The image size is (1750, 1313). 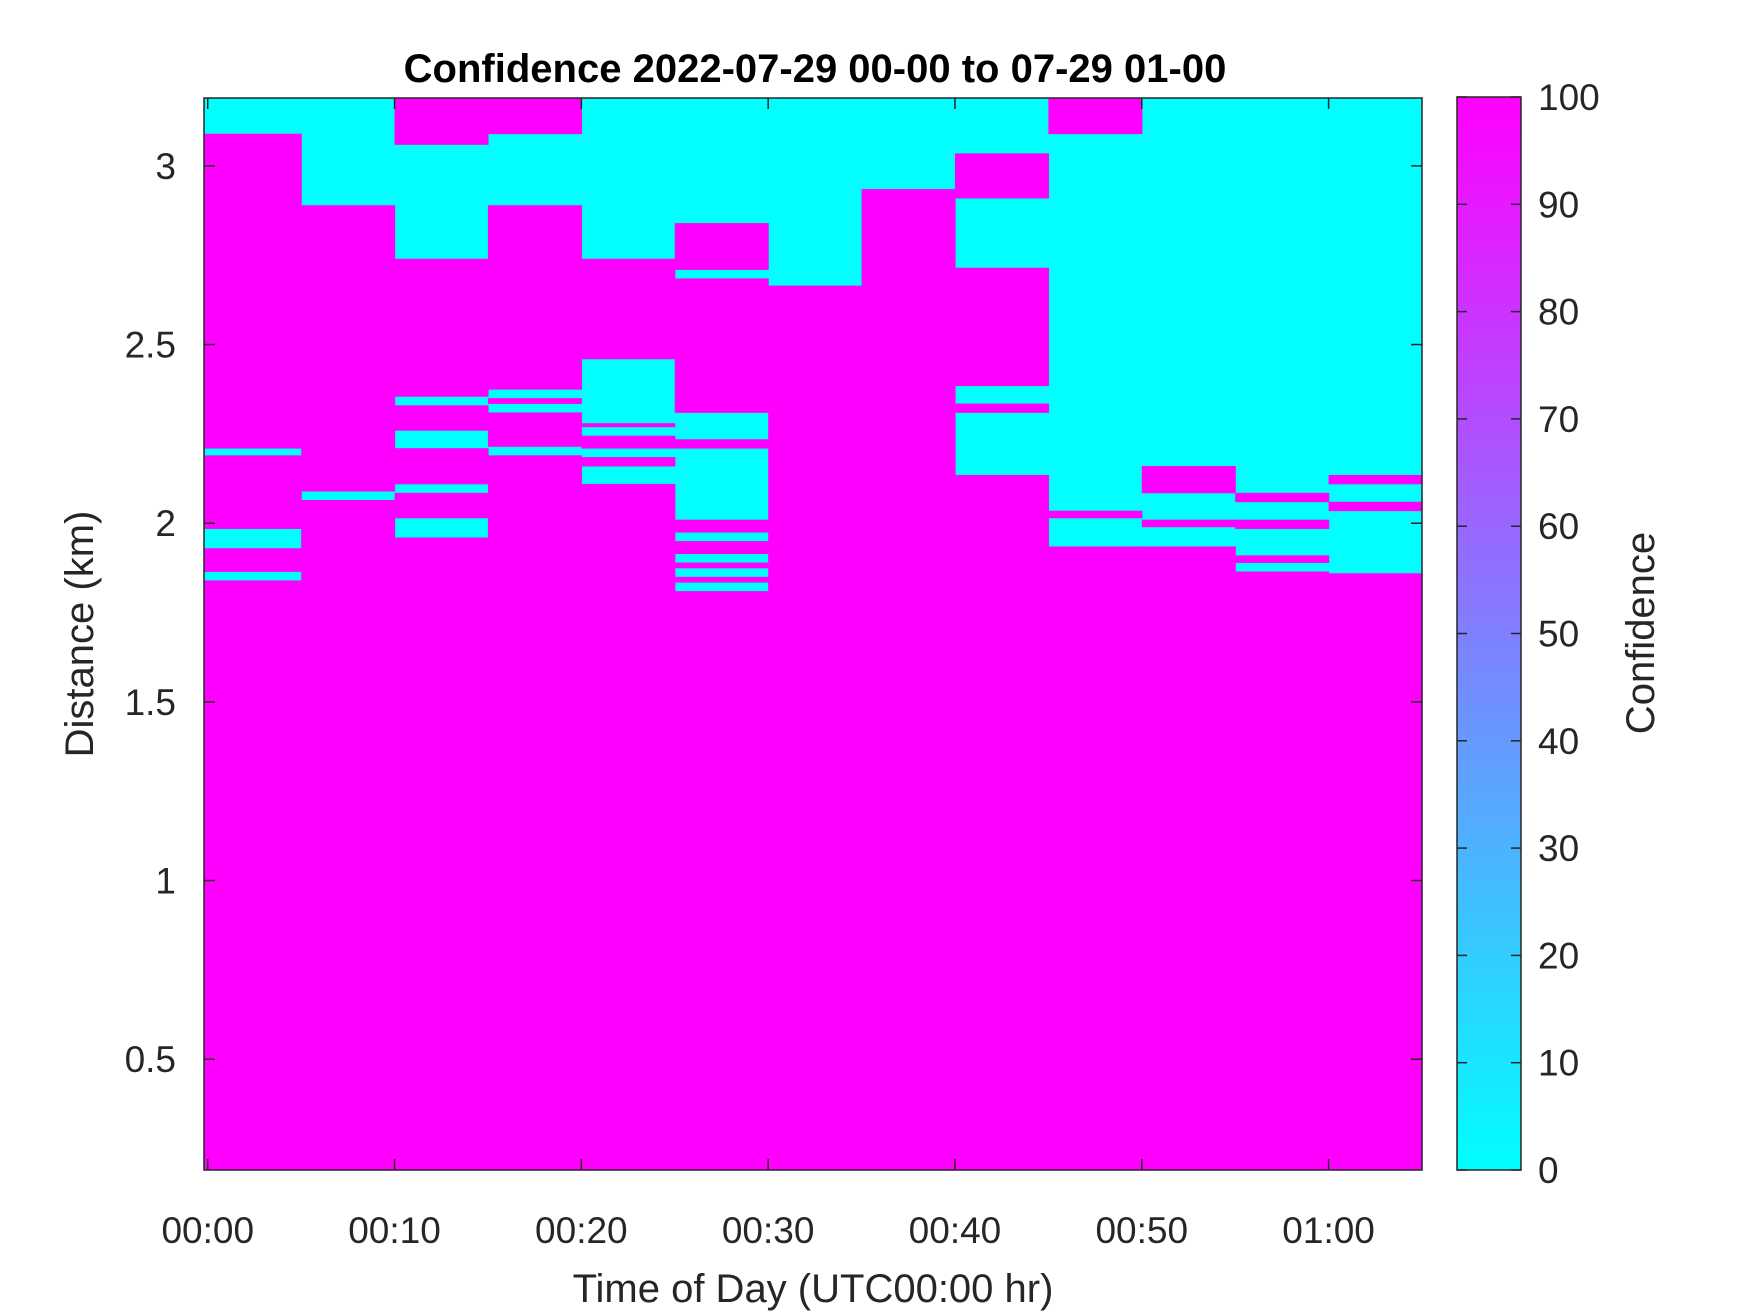 I want to click on y-axis-label: Distance (km), so click(x=80, y=634).